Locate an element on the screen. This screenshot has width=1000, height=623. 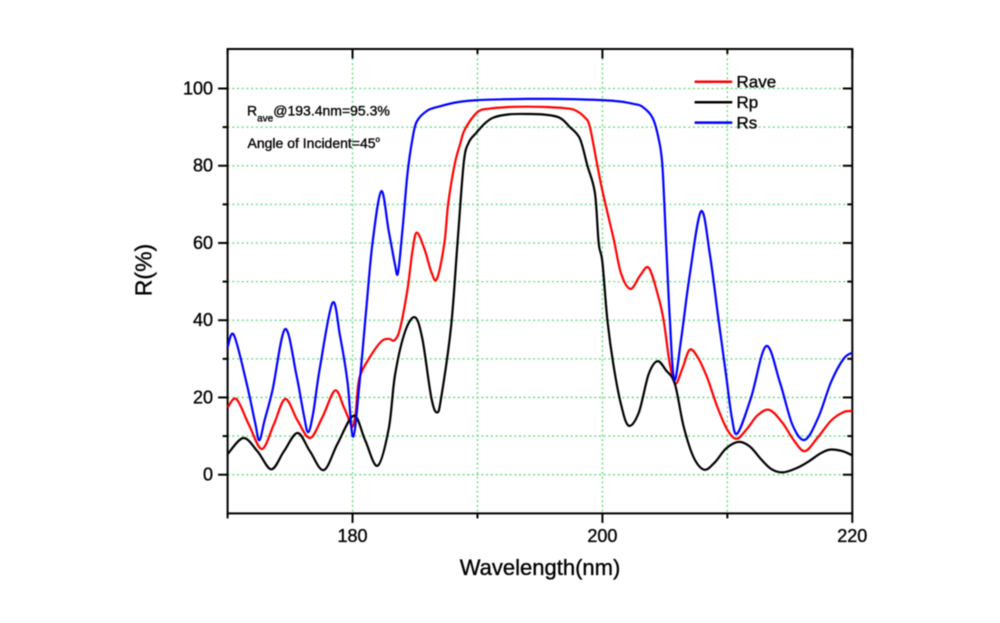
svg-text: 200 is located at coordinates (602, 536).